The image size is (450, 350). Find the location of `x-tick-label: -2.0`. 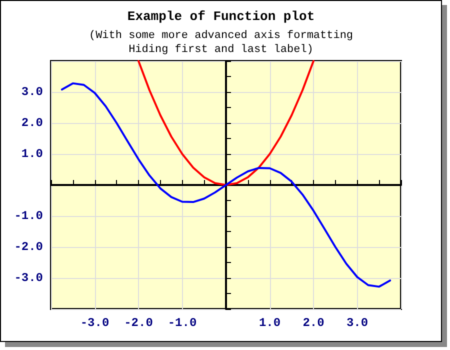

x-tick-label: -2.0 is located at coordinates (138, 323).